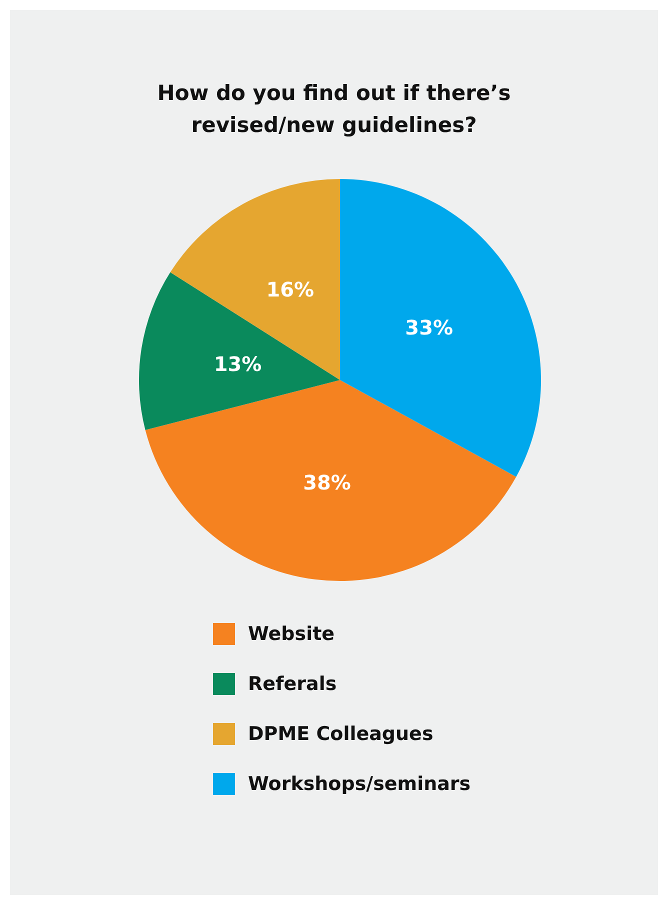 This screenshot has width=664, height=901. I want to click on data-label: 38%, so click(327, 482).